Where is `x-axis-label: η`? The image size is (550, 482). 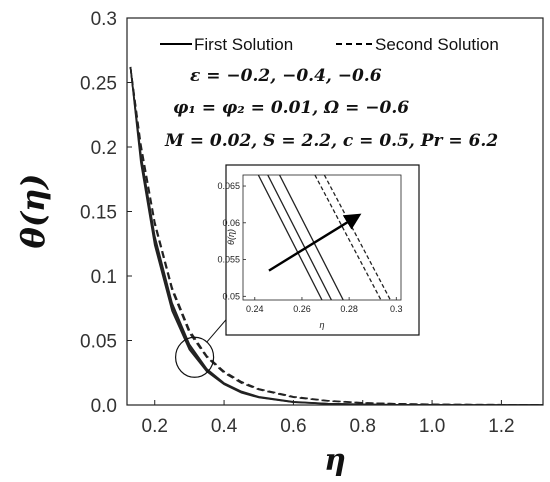 x-axis-label: η is located at coordinates (335, 460).